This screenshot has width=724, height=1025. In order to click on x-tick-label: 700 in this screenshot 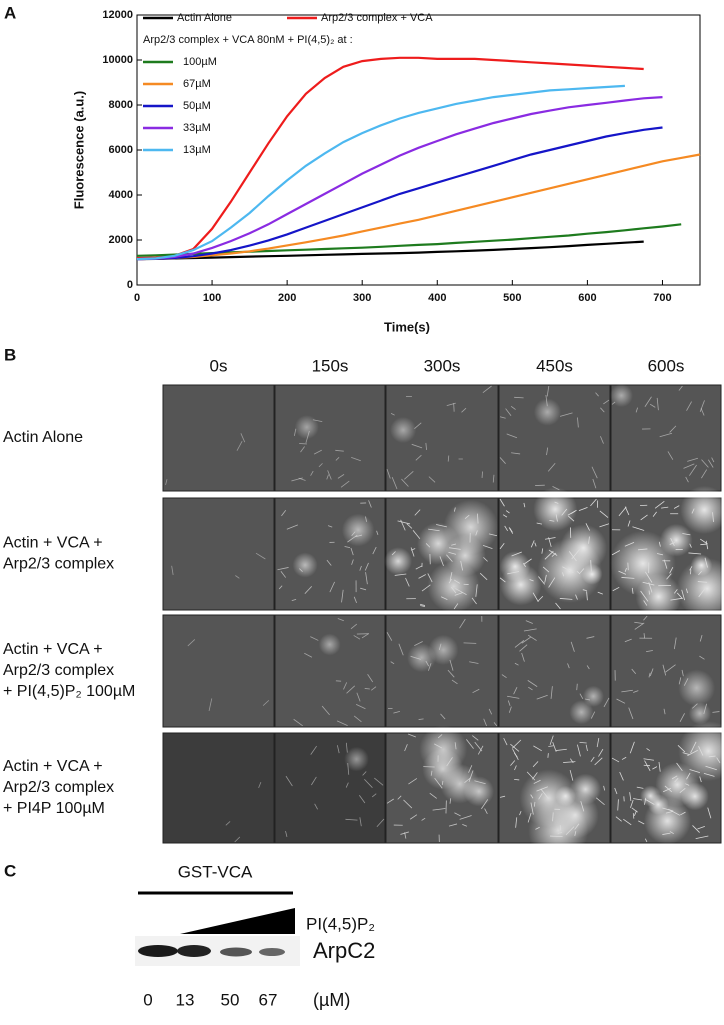, I will do `click(662, 298)`.